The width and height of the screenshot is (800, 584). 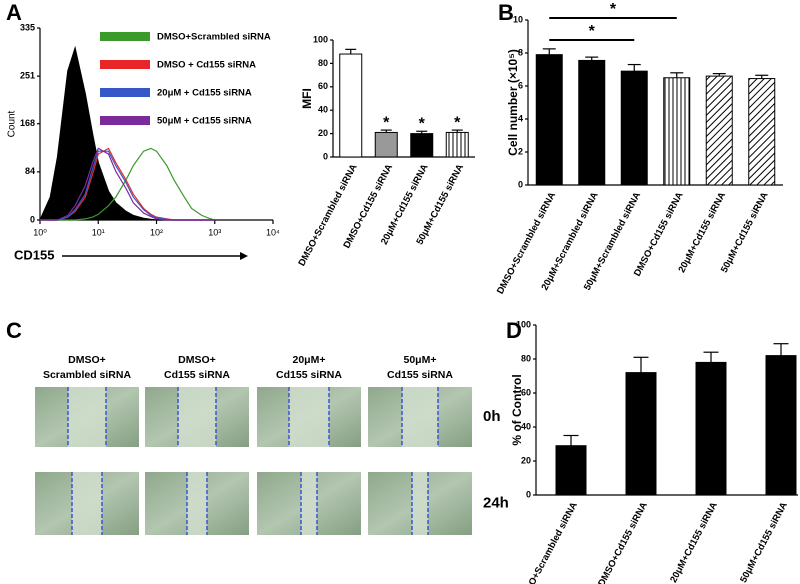 I want to click on x-axis-arrowhead, so click(x=244, y=256).